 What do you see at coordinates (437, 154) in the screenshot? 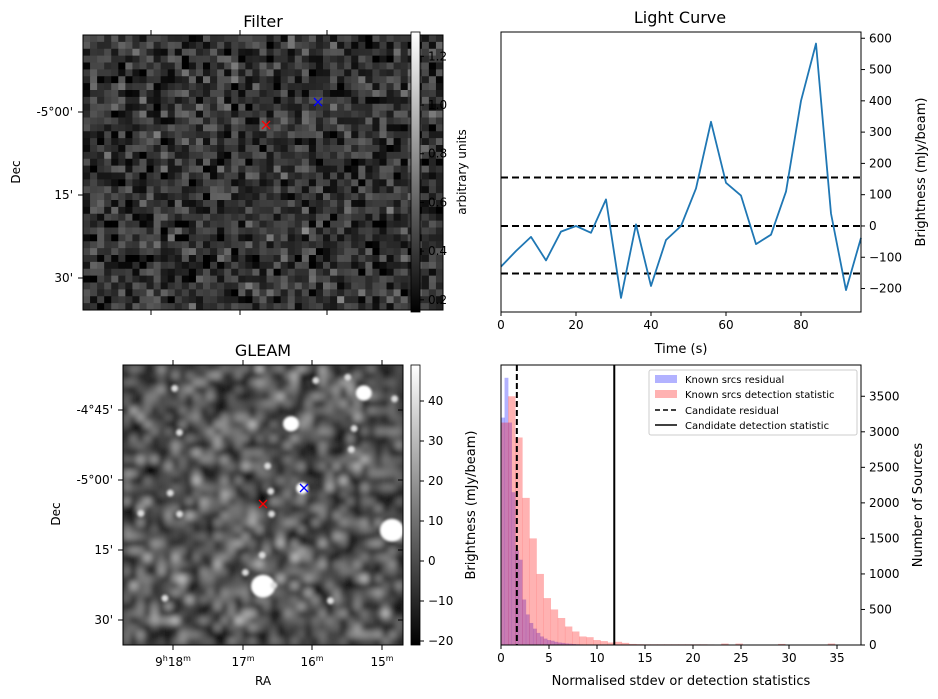
I see `filter-colorbar-tick-label: 0.8` at bounding box center [437, 154].